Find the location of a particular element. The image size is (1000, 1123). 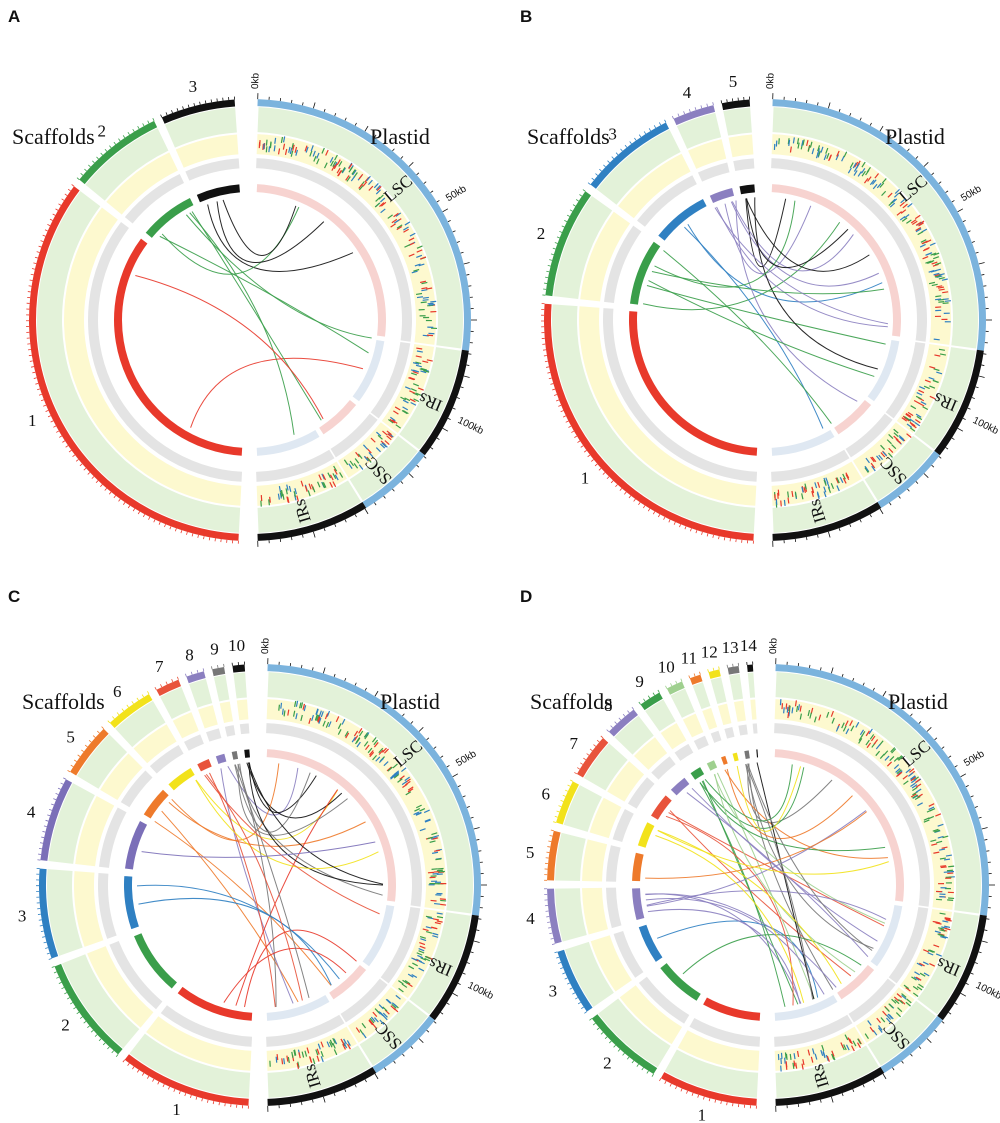

panel-label: D is located at coordinates (526, 596).